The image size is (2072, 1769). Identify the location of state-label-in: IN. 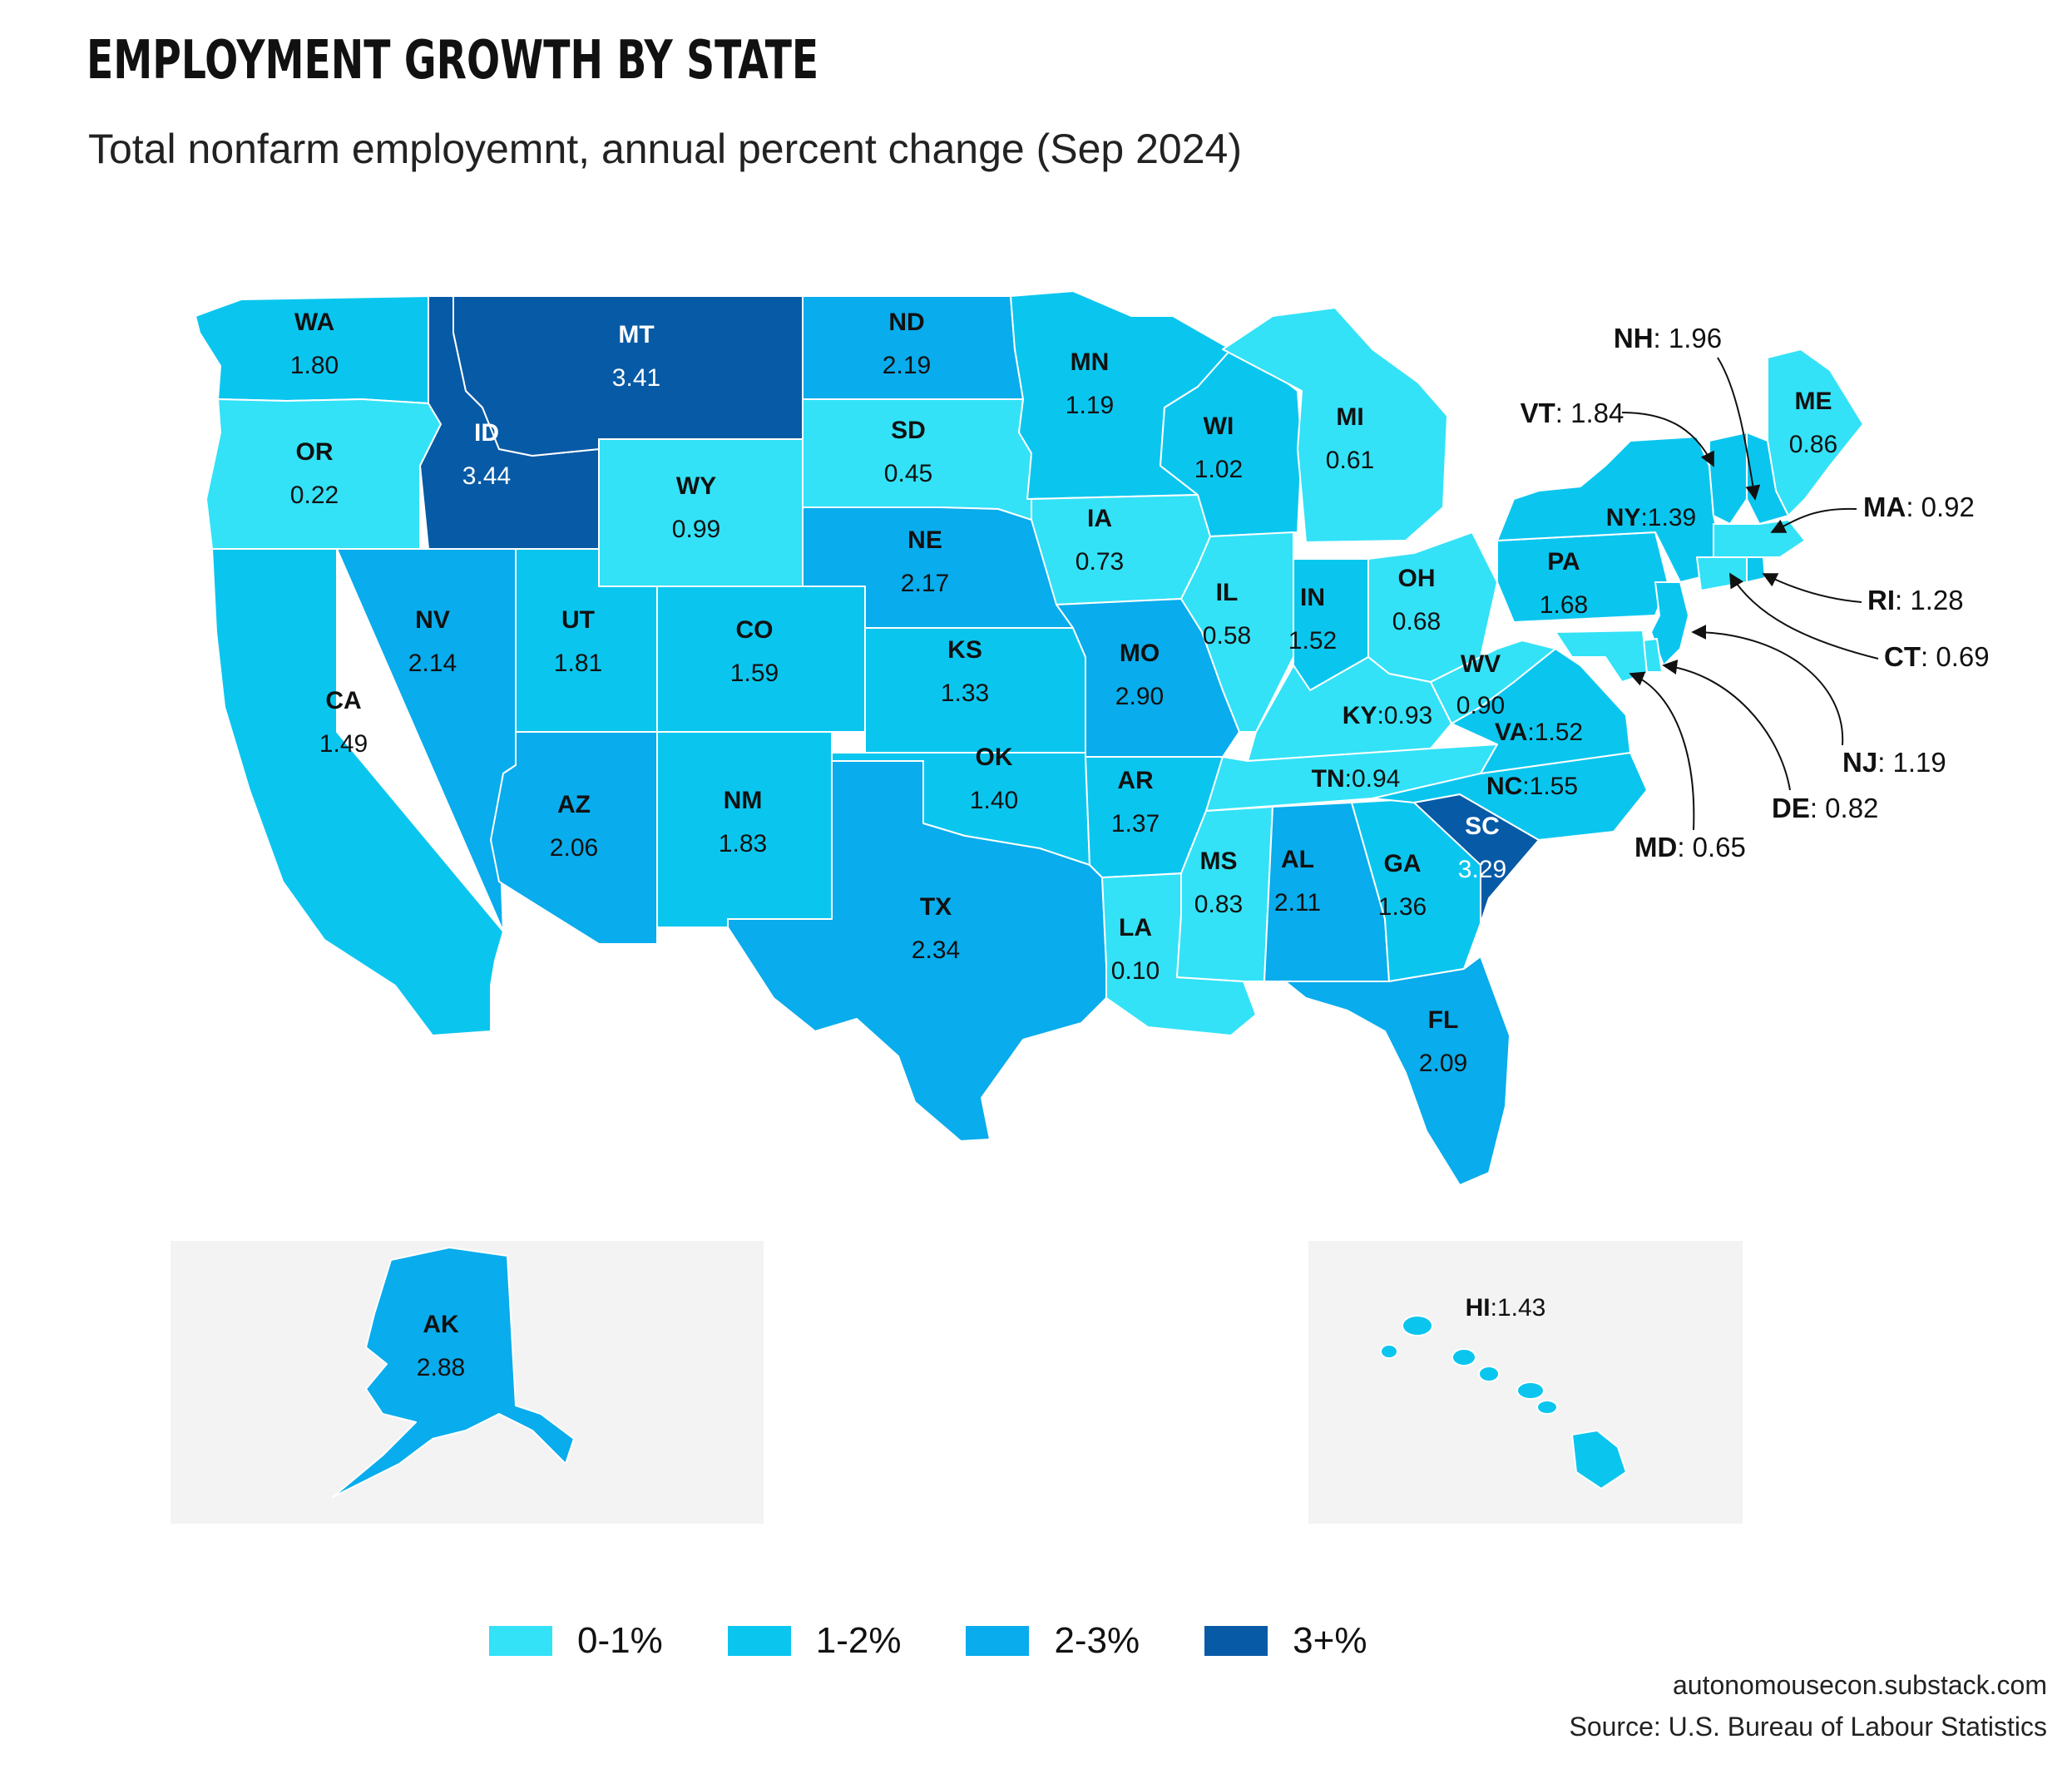
(1312, 597).